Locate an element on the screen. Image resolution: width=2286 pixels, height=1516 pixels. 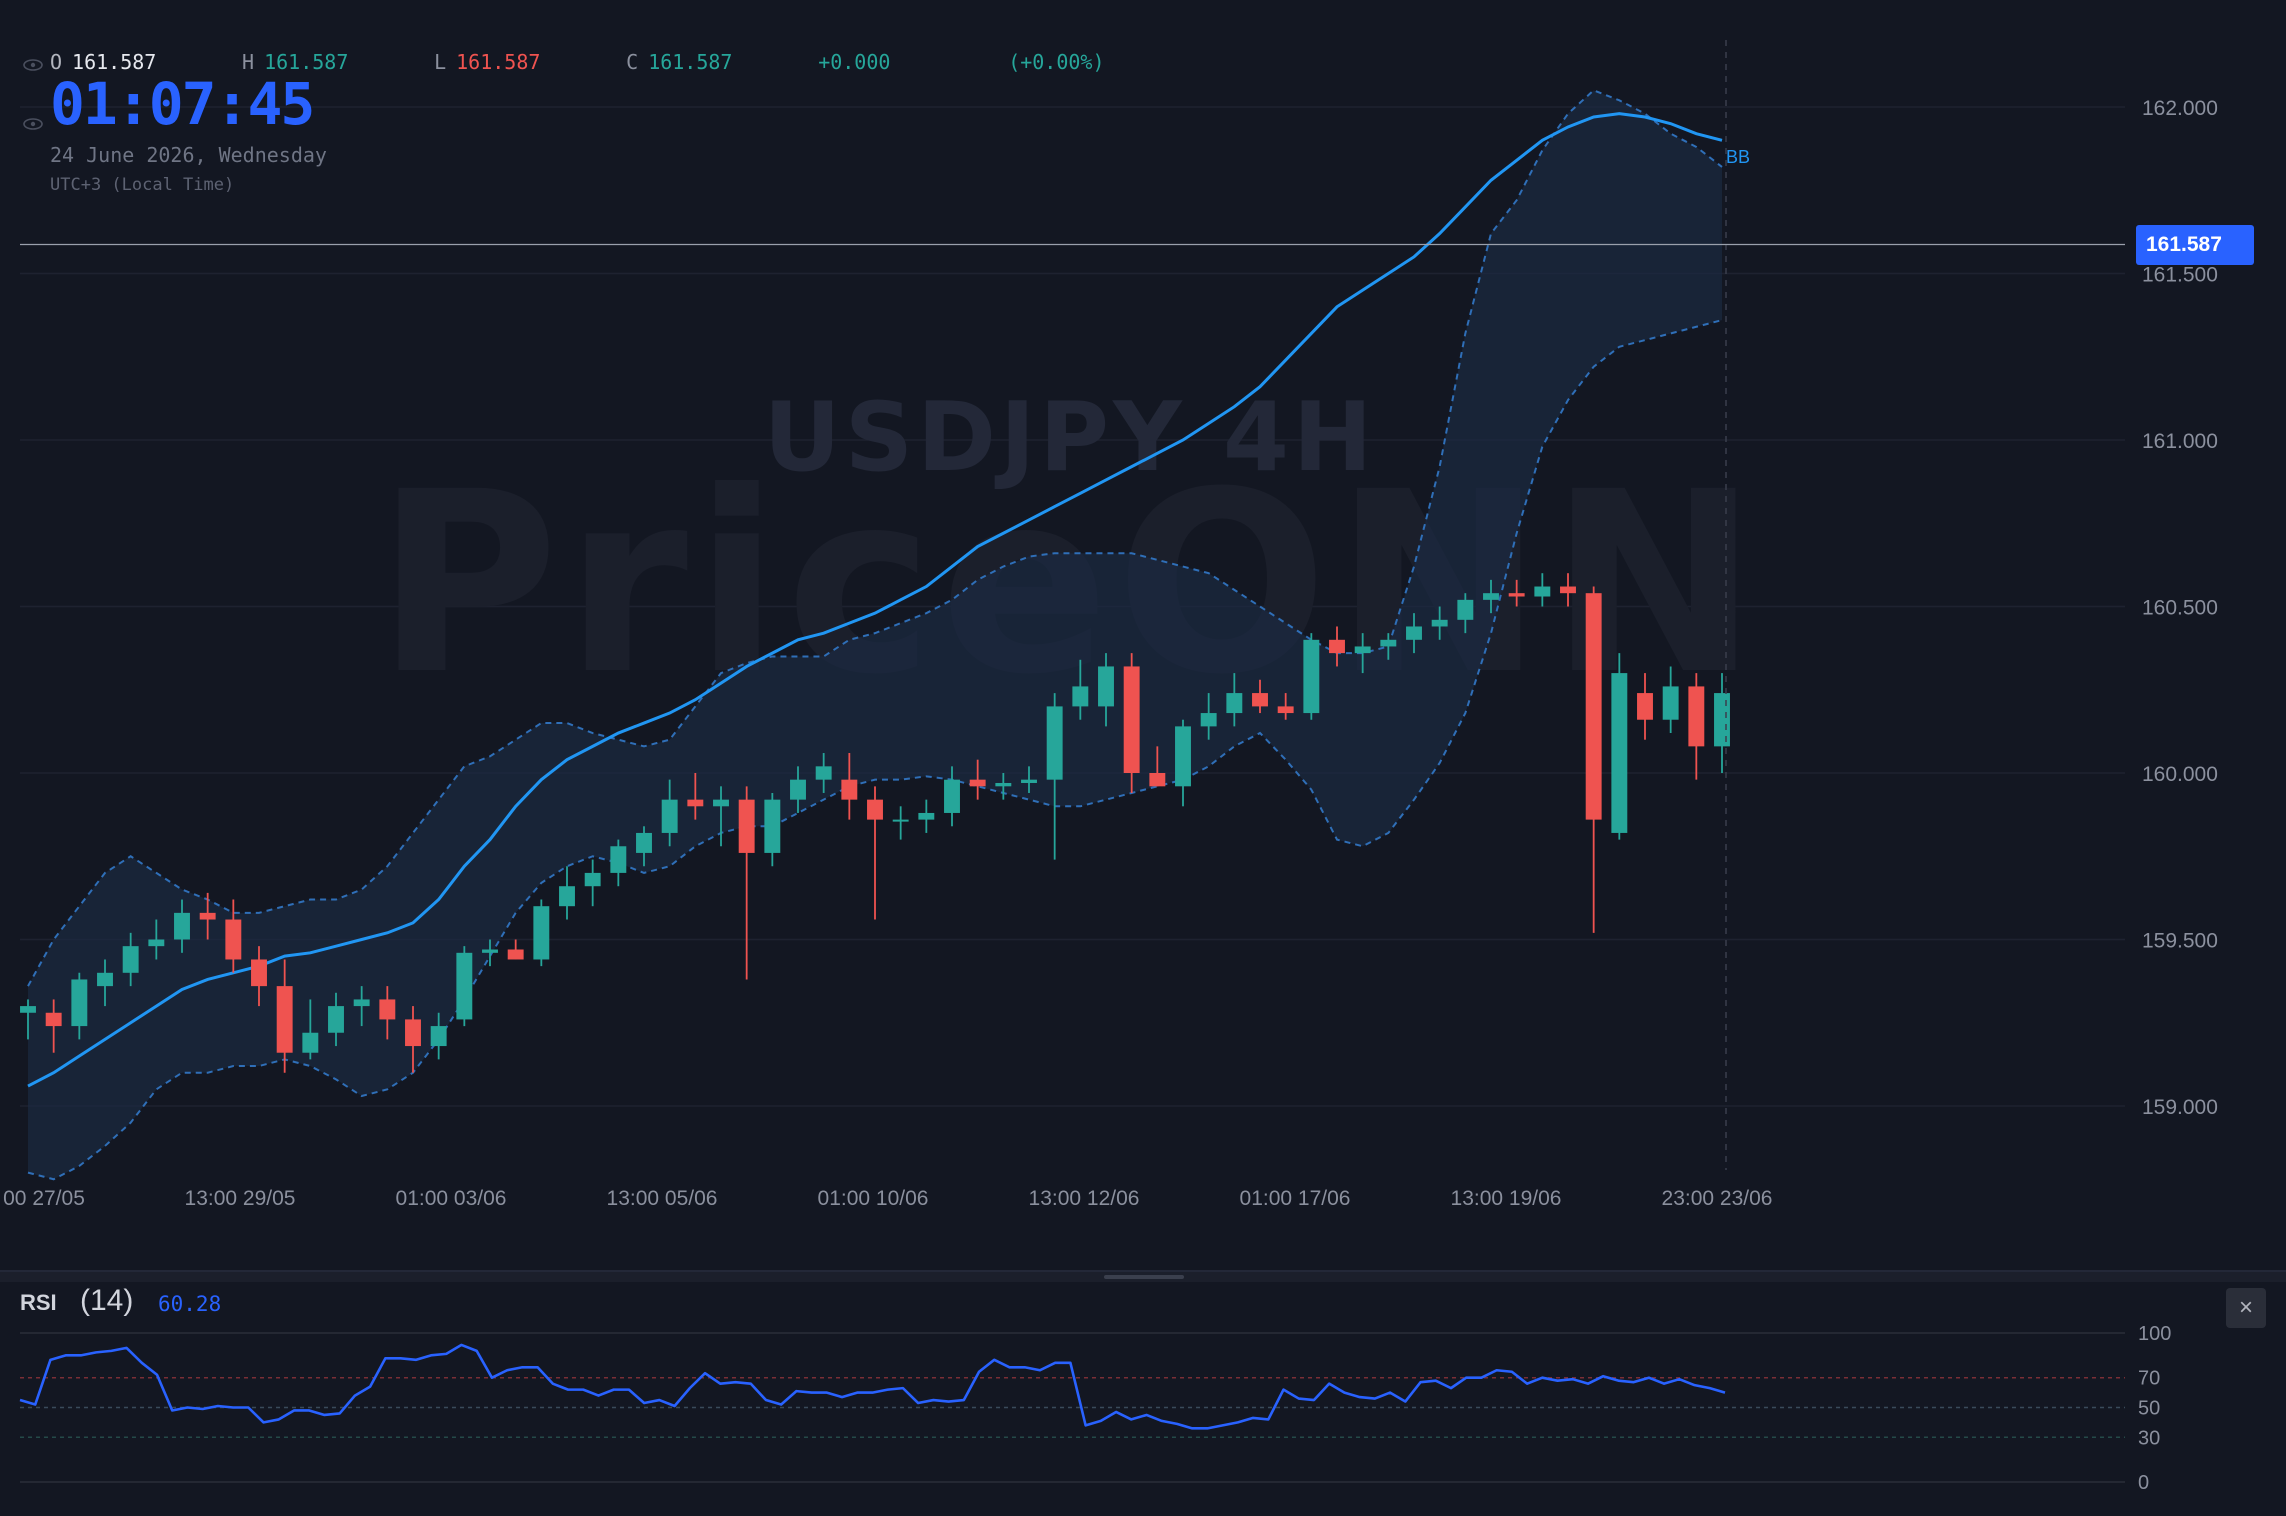
rsi-period: (14) is located at coordinates (107, 1300).